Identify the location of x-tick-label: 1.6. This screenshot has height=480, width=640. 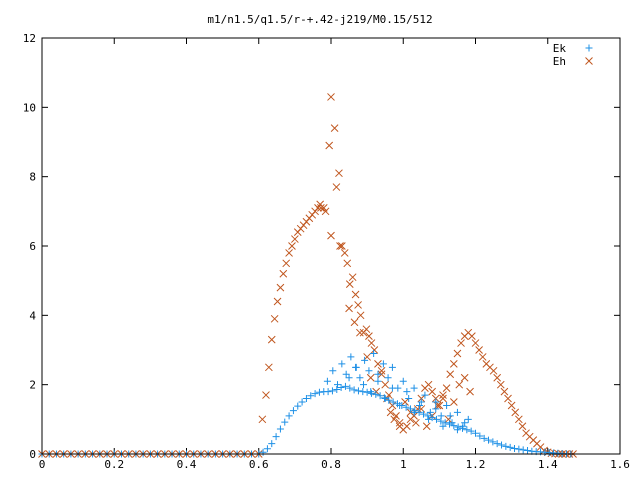
(620, 464).